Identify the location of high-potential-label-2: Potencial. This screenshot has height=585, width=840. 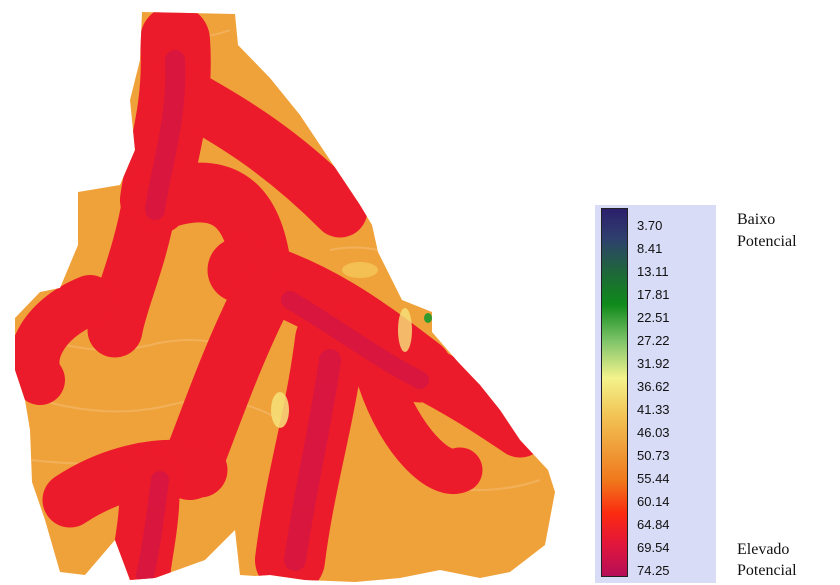
(767, 570).